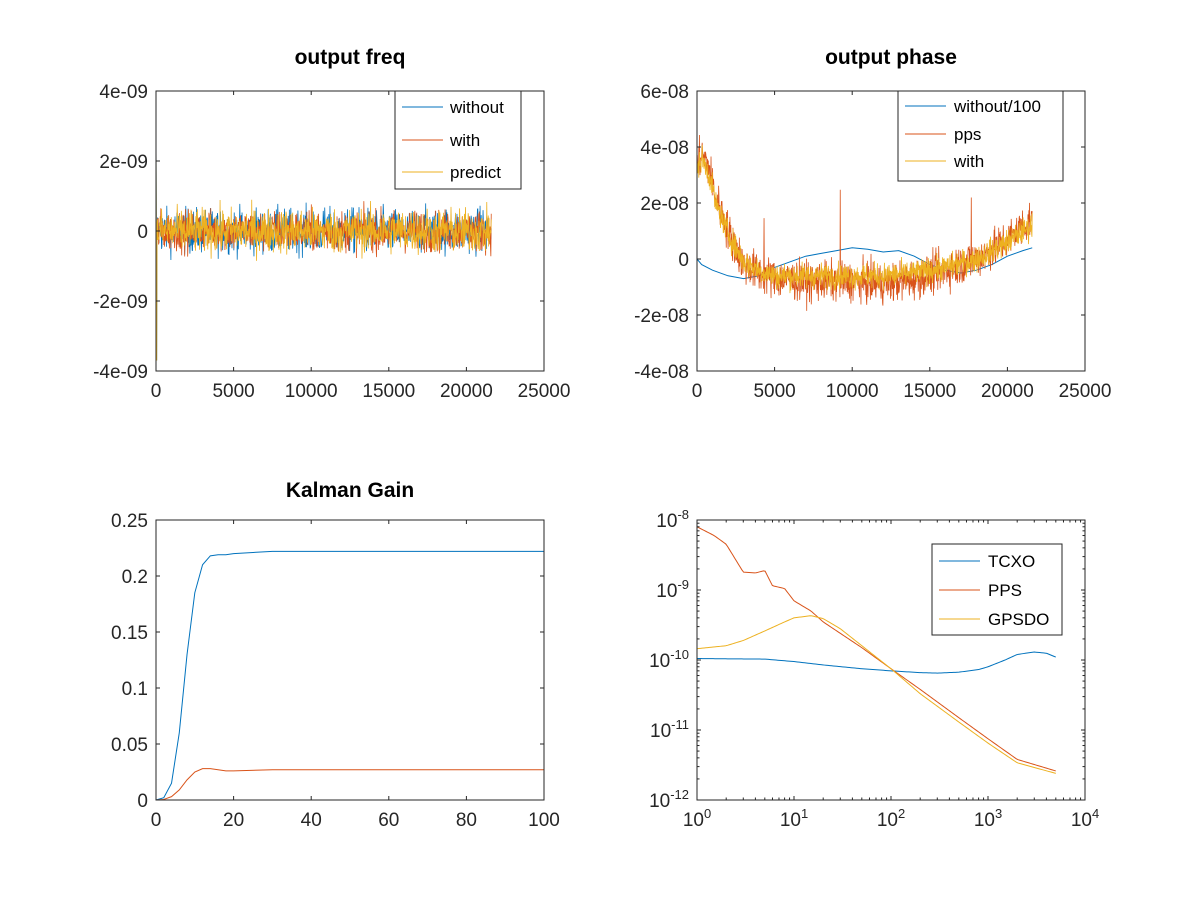 The width and height of the screenshot is (1200, 900). What do you see at coordinates (669, 659) in the screenshot?
I see `y-tick-label: 10⁻¹⁰` at bounding box center [669, 659].